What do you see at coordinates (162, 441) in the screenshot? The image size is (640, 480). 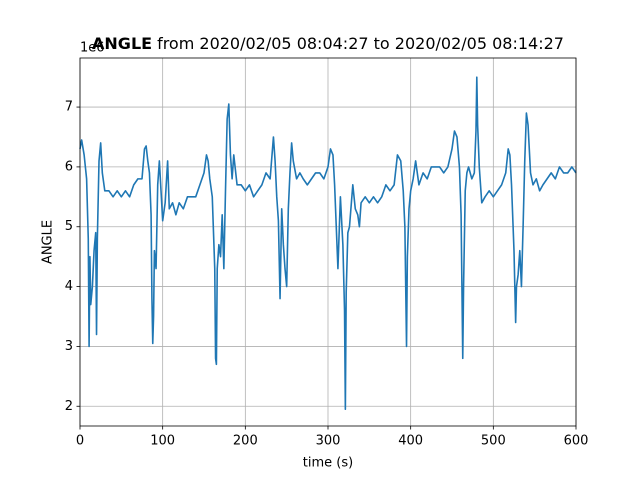 I see `x-tick-label: 100` at bounding box center [162, 441].